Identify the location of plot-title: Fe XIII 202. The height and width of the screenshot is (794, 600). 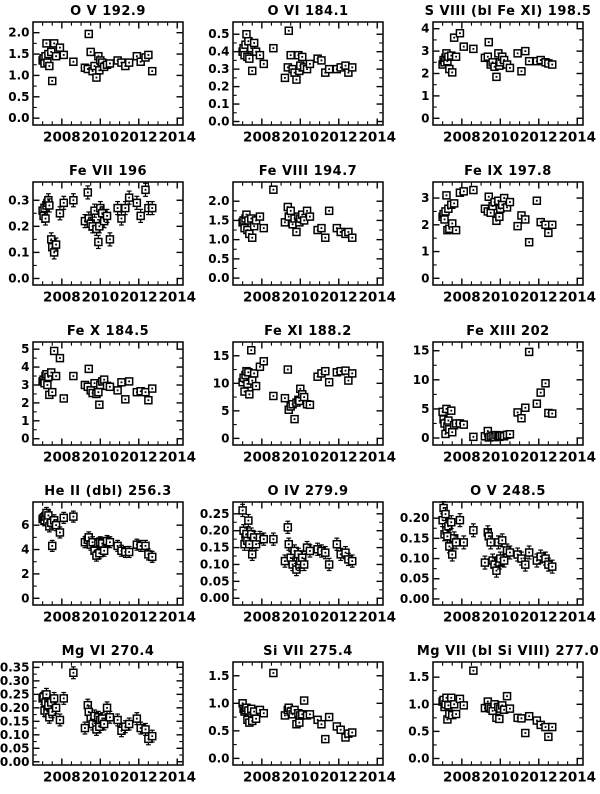
(507, 331).